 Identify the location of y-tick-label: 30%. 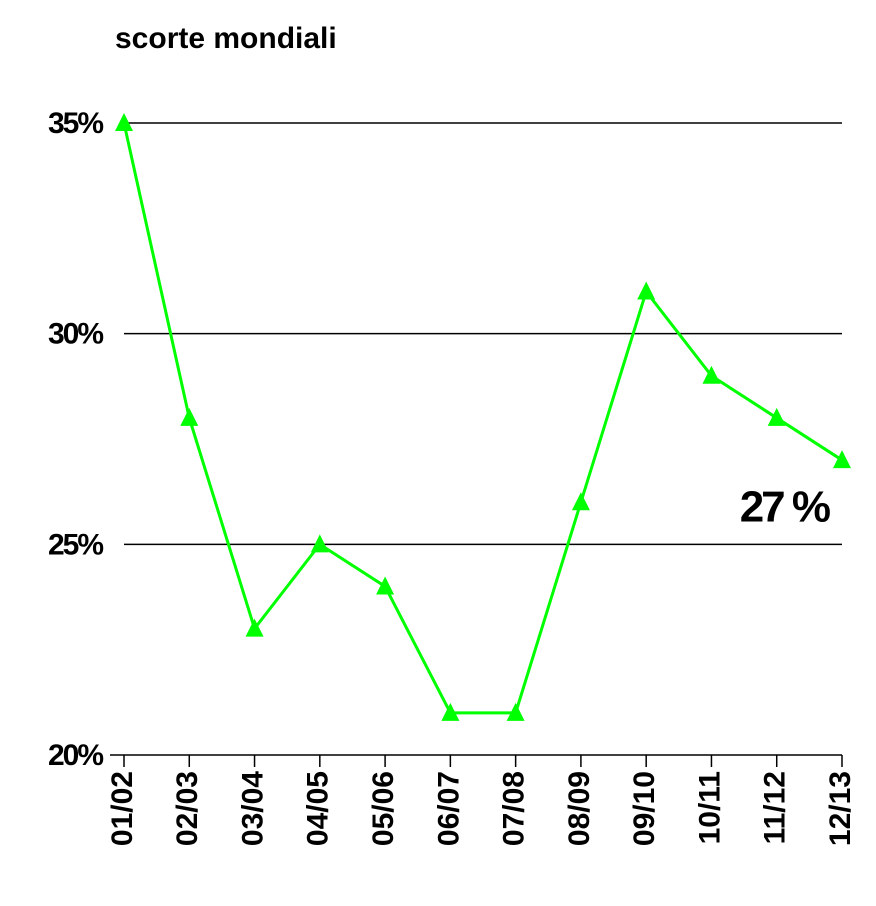
(75, 334).